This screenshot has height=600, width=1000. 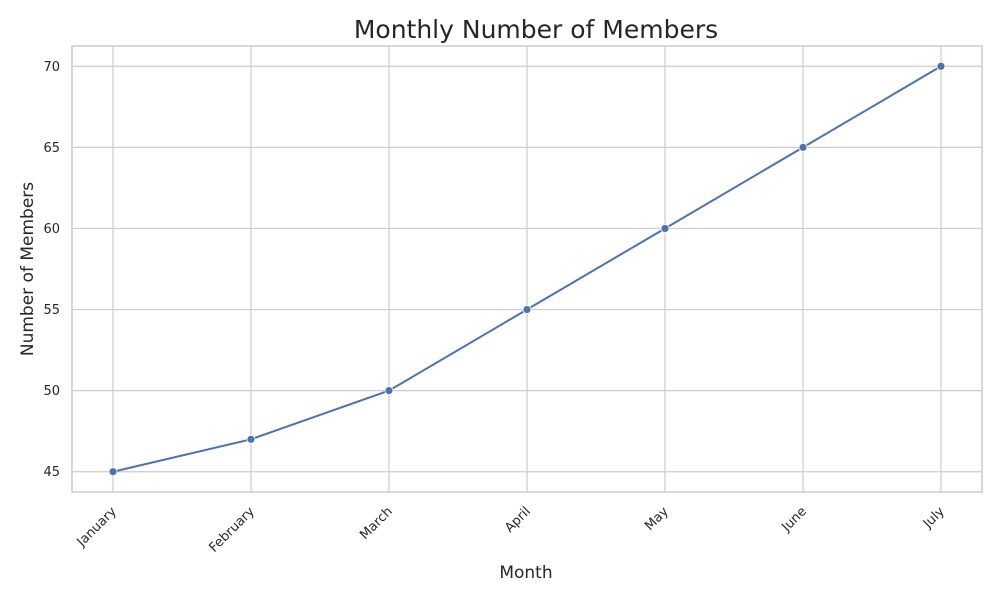 I want to click on y-tick-label: 65, so click(x=51, y=148).